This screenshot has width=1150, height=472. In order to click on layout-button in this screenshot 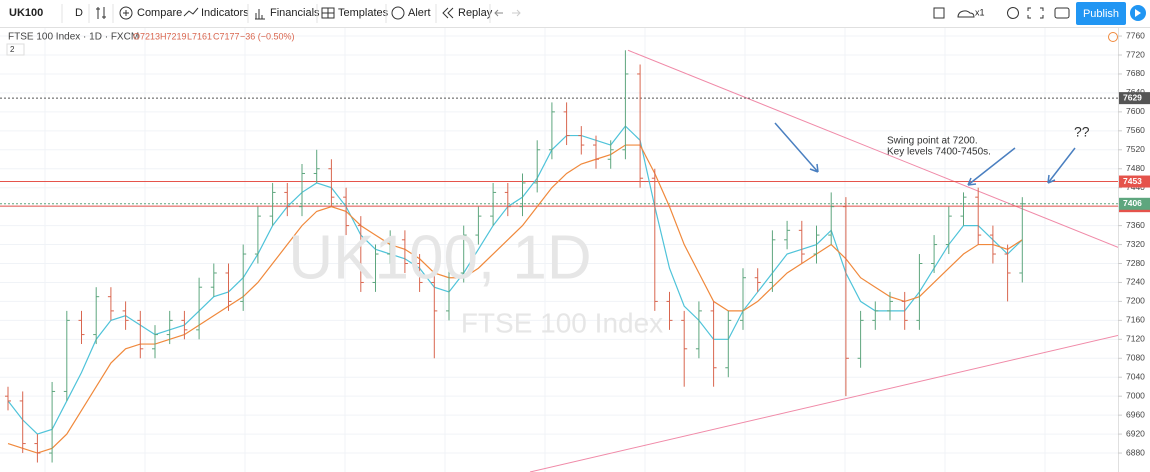, I will do `click(939, 13)`.